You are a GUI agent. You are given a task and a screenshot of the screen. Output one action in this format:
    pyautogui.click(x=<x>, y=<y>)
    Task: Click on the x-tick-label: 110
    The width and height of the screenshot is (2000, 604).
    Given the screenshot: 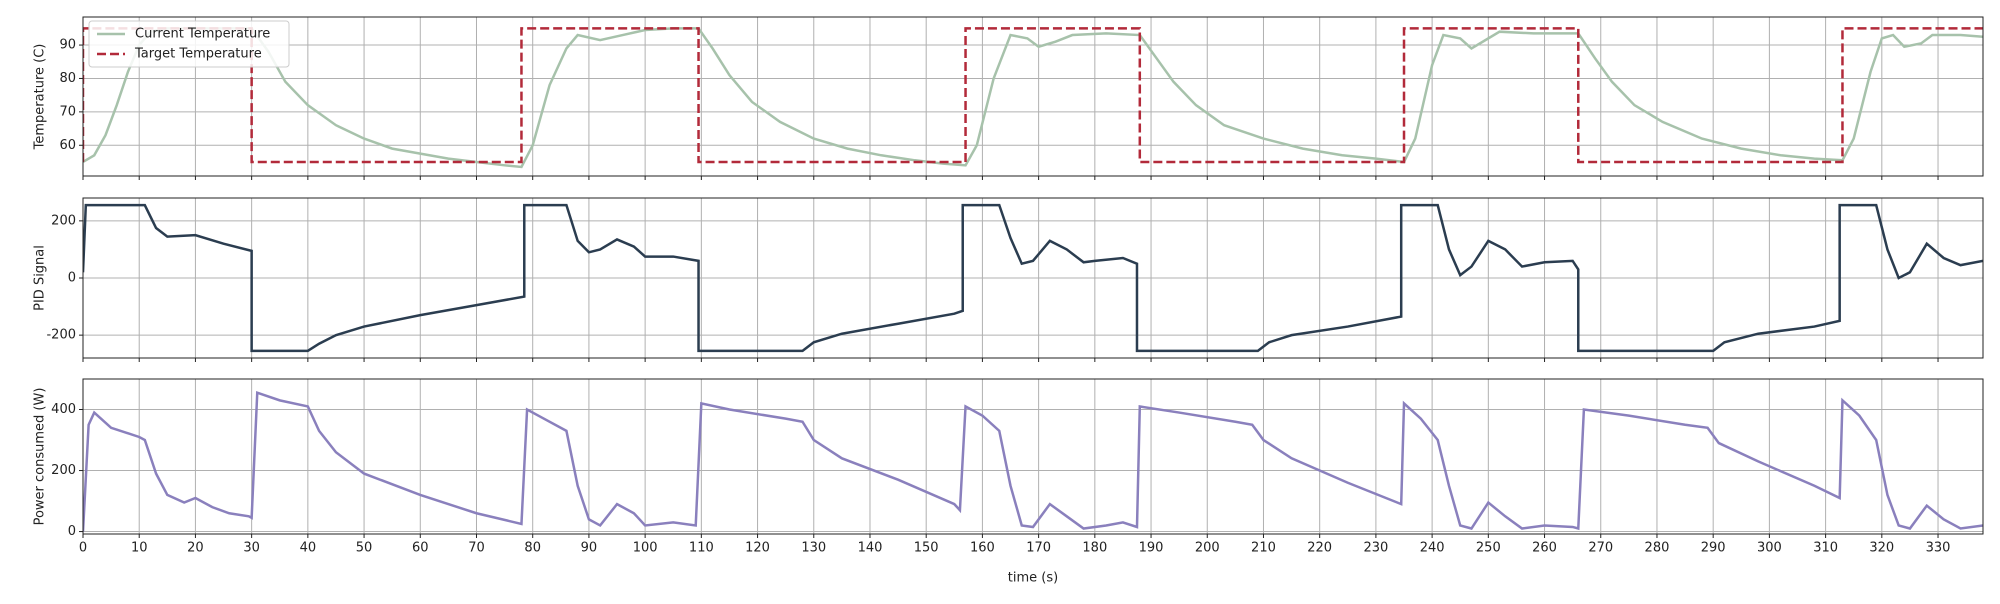 What is the action you would take?
    pyautogui.click(x=701, y=548)
    